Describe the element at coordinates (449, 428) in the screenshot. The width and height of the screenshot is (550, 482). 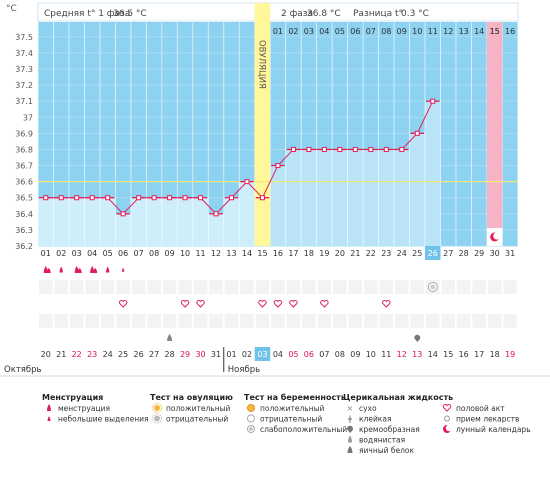
I see `moon-cut` at that location.